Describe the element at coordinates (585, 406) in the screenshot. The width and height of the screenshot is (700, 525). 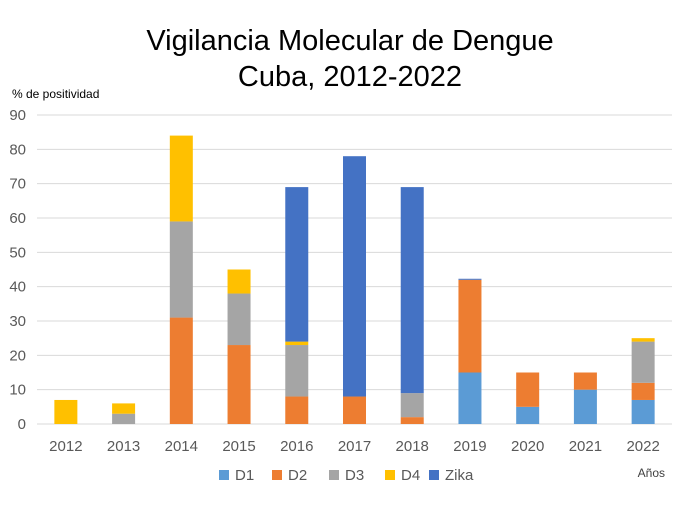
I see `bar-d1-2021` at that location.